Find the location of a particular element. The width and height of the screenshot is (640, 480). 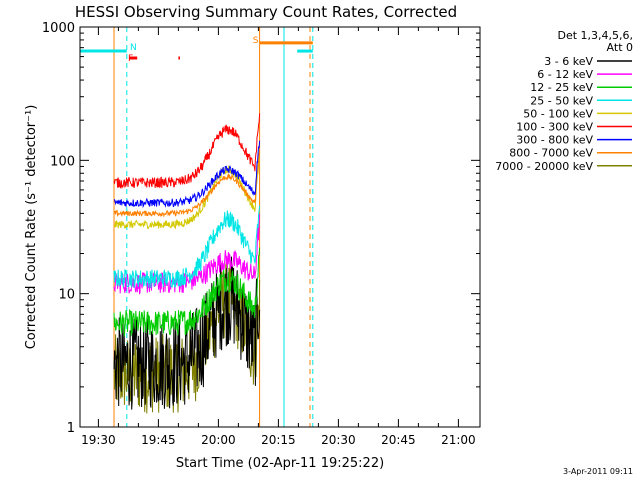

y-tick-label: 1 is located at coordinates (71, 428).